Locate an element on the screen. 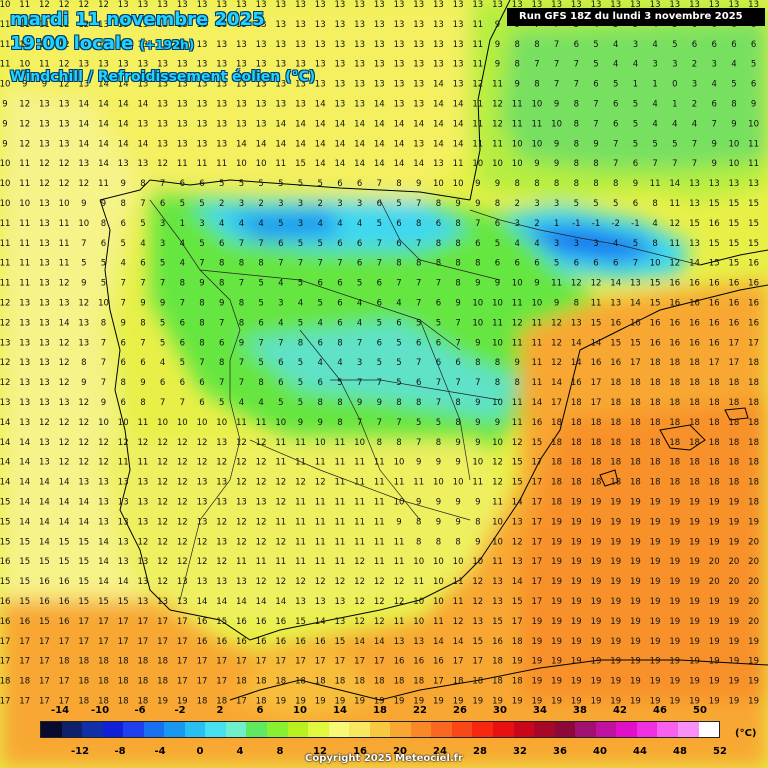 The width and height of the screenshot is (768, 768). ibiza is located at coordinates (609, 478).